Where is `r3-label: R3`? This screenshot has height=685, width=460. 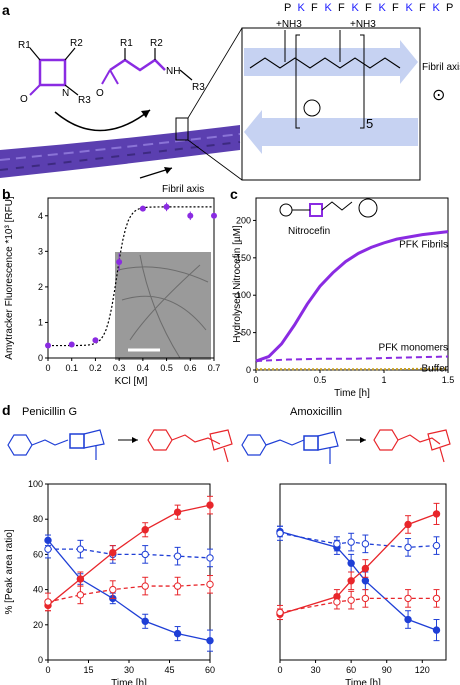 r3-label: R3 is located at coordinates (84, 100).